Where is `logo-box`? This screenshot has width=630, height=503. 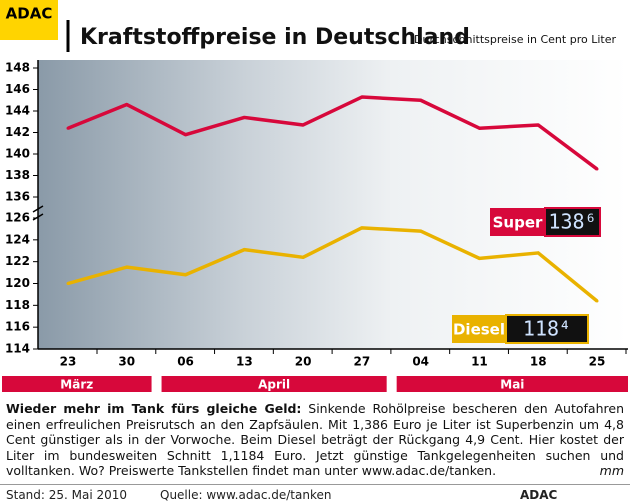
logo-box is located at coordinates (29, 20).